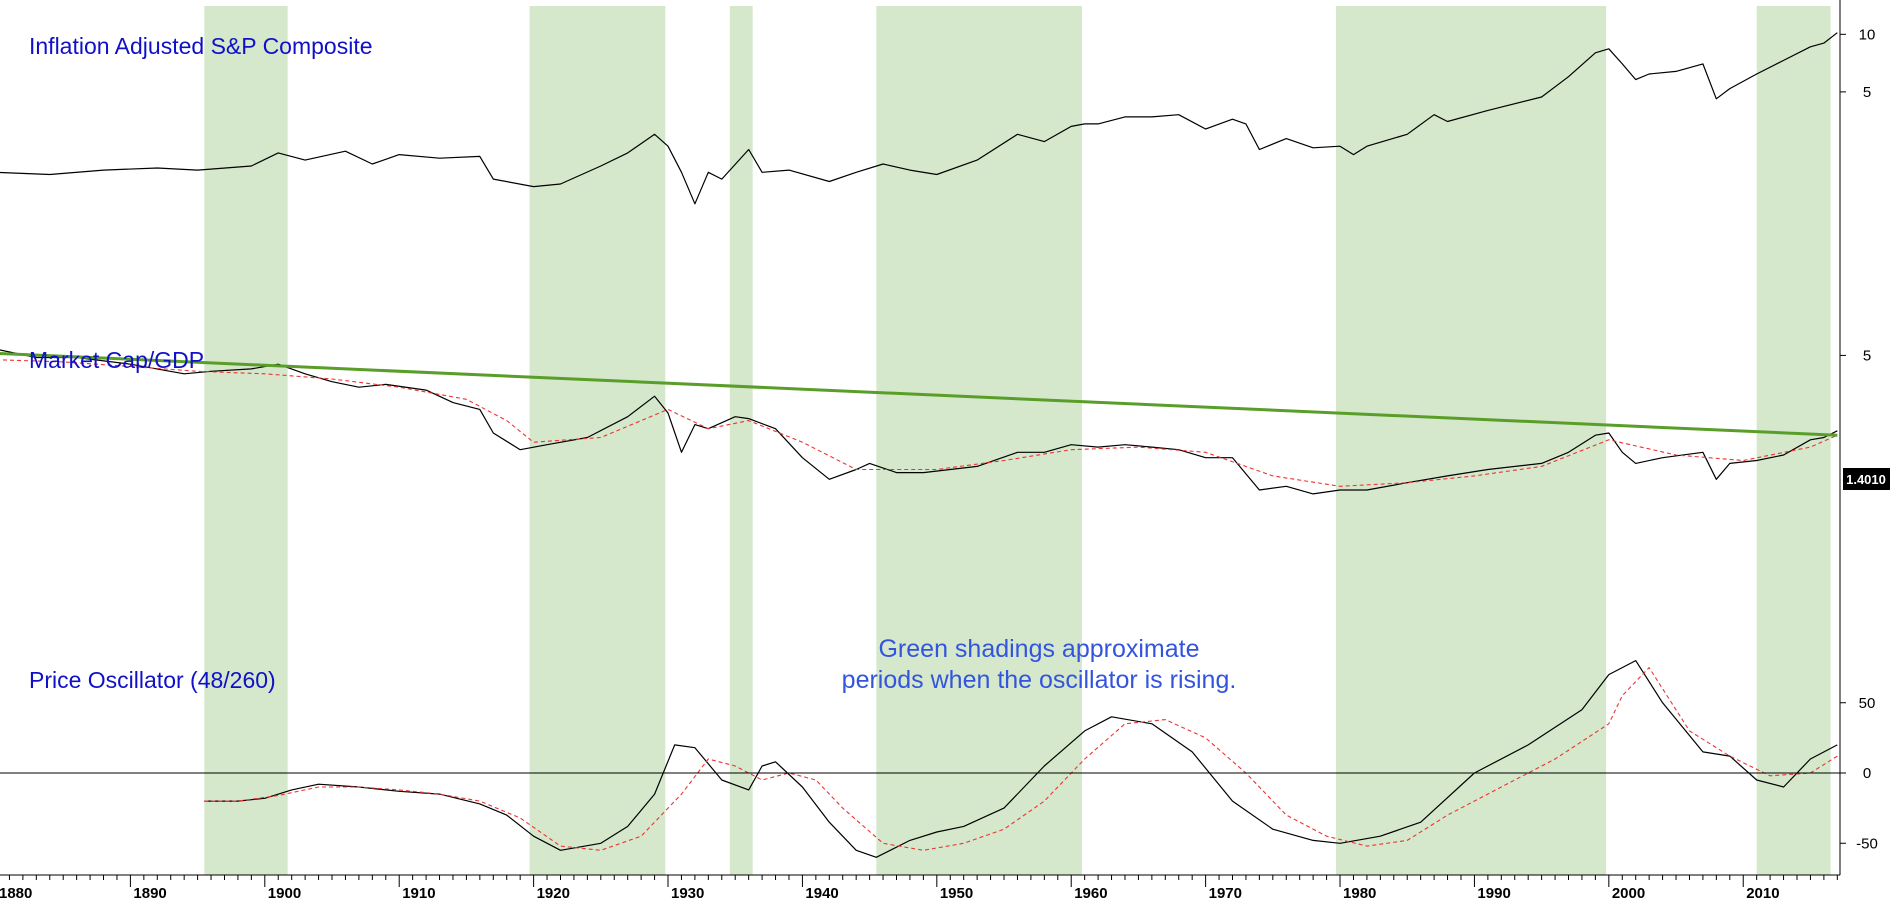 The height and width of the screenshot is (908, 1892). What do you see at coordinates (201, 46) in the screenshot?
I see `top-panel-title: Inflation Adjusted S&P Composite` at bounding box center [201, 46].